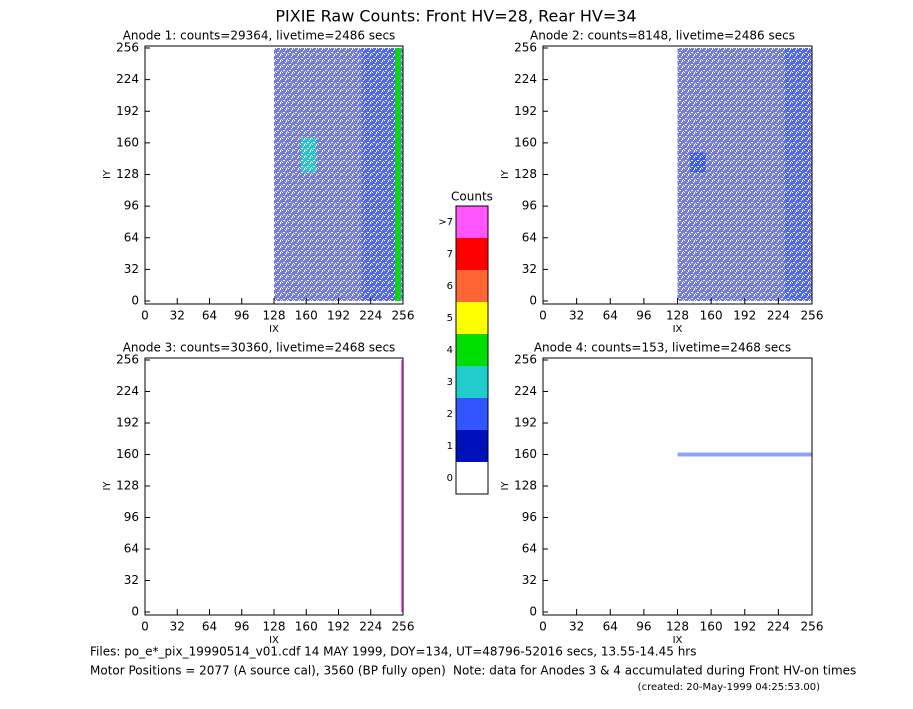 The width and height of the screenshot is (913, 709). Describe the element at coordinates (450, 382) in the screenshot. I see `colorbar-label: 3` at that location.